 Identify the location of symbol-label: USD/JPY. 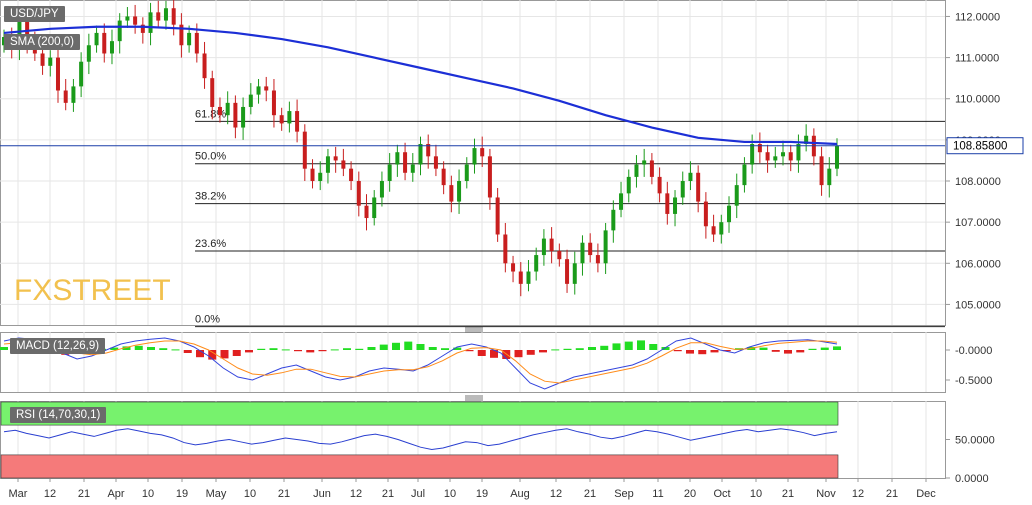
(34, 14).